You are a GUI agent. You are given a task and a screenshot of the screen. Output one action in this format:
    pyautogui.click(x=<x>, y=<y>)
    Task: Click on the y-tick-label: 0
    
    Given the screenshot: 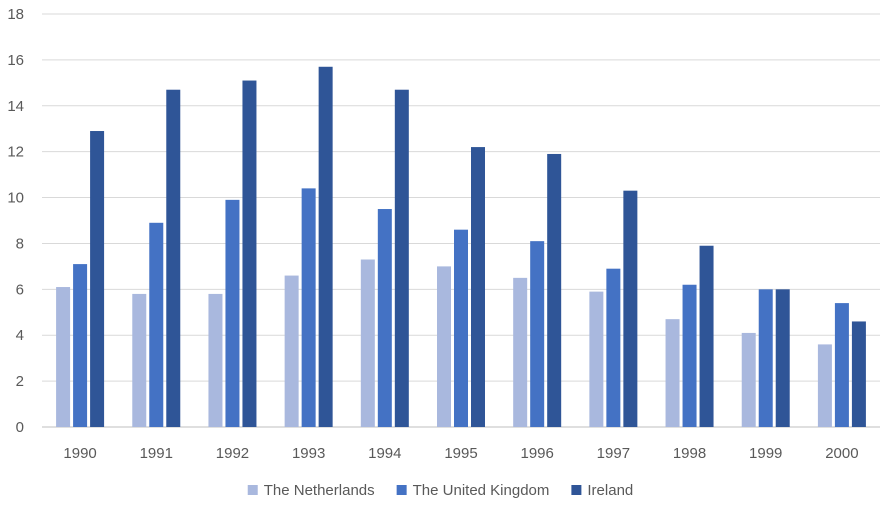 What is the action you would take?
    pyautogui.click(x=20, y=427)
    